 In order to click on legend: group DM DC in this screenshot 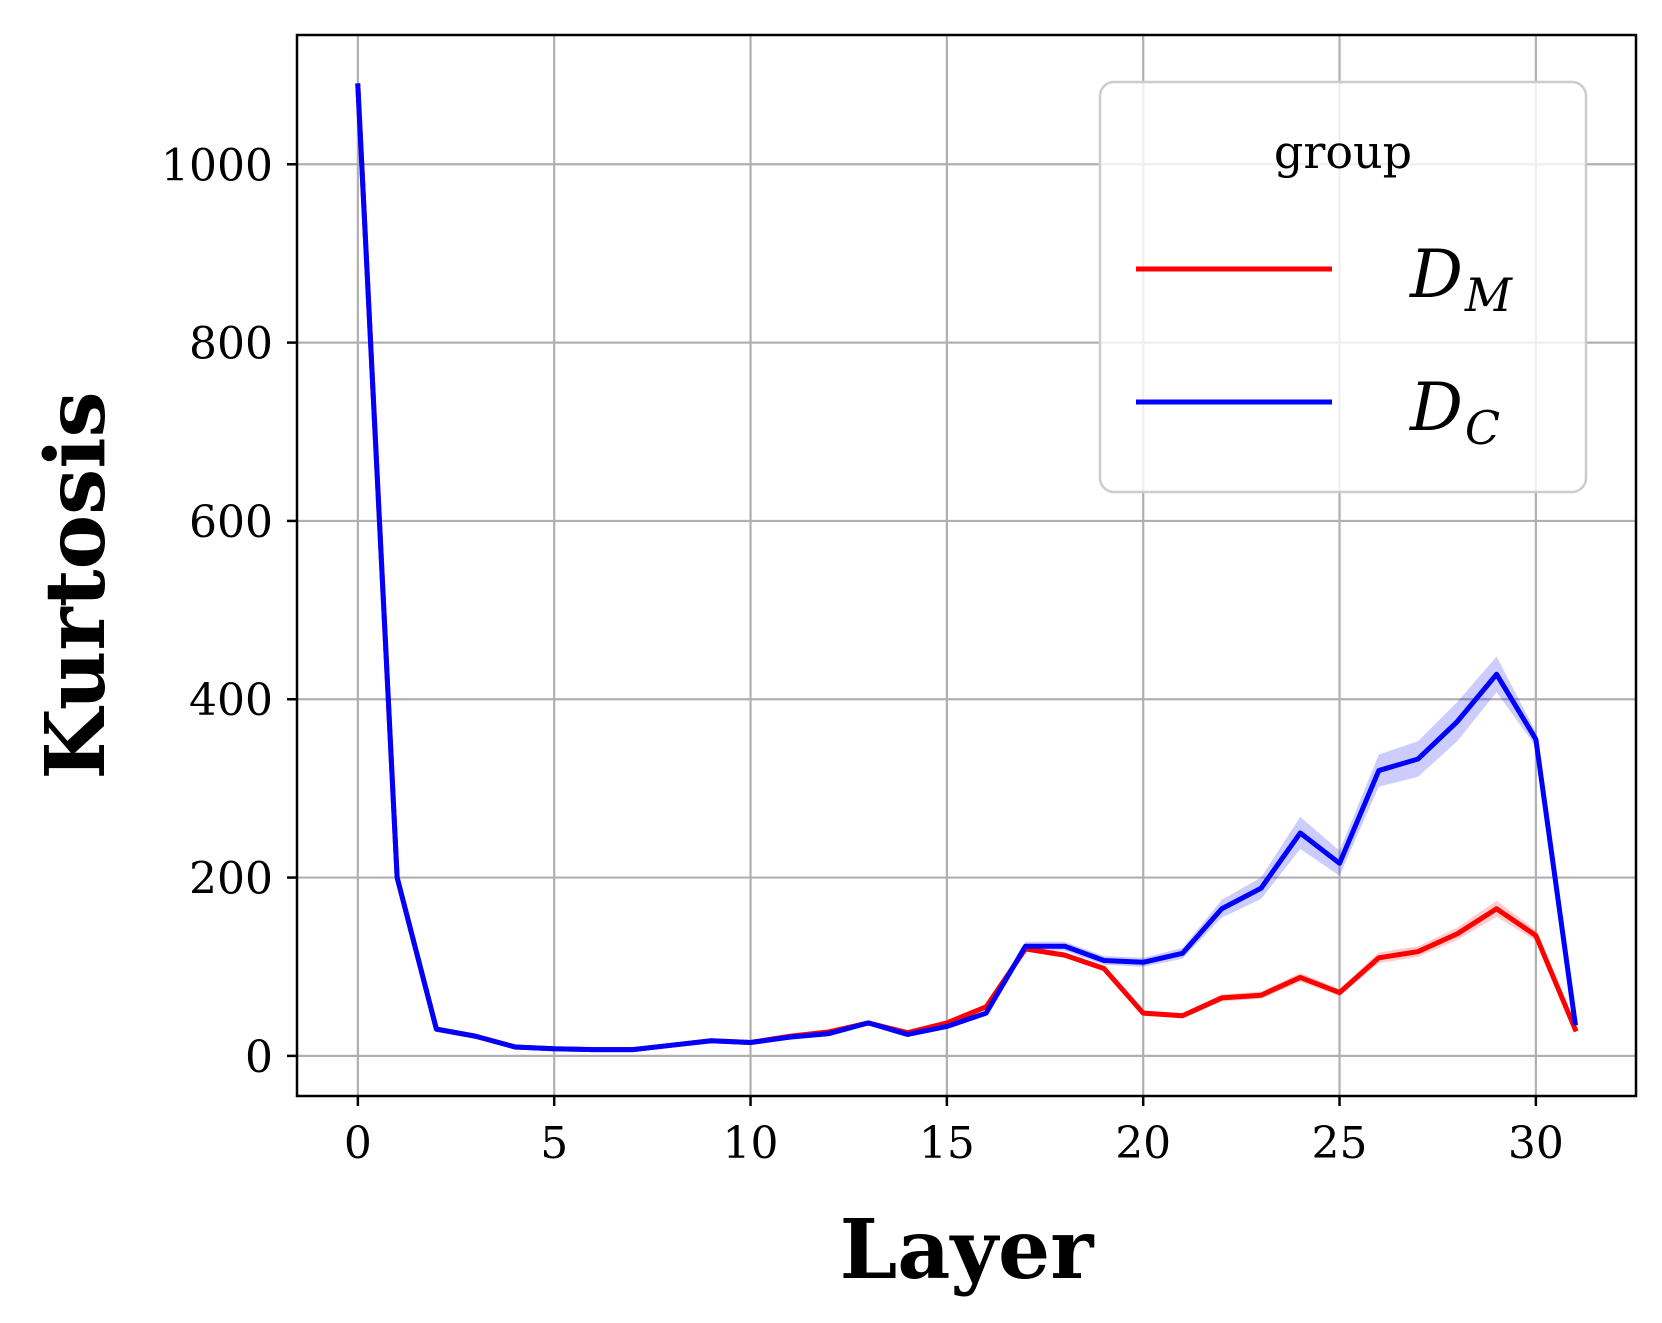, I will do `click(1343, 287)`.